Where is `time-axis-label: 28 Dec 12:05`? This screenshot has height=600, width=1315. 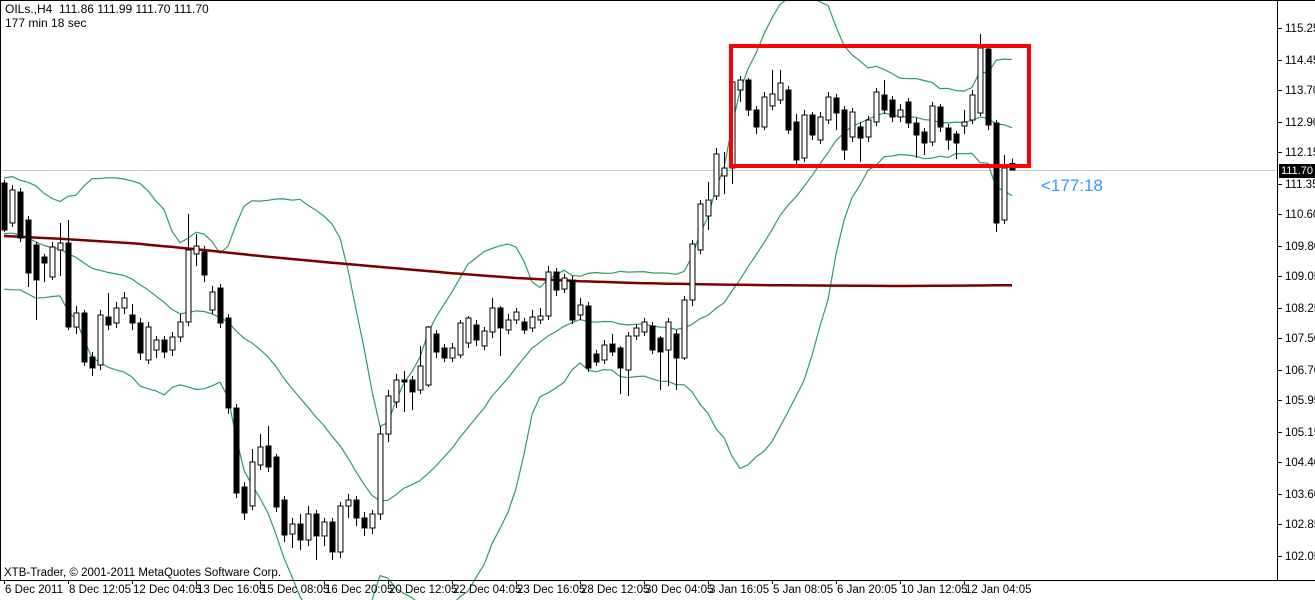 time-axis-label: 28 Dec 12:05 is located at coordinates (615, 590).